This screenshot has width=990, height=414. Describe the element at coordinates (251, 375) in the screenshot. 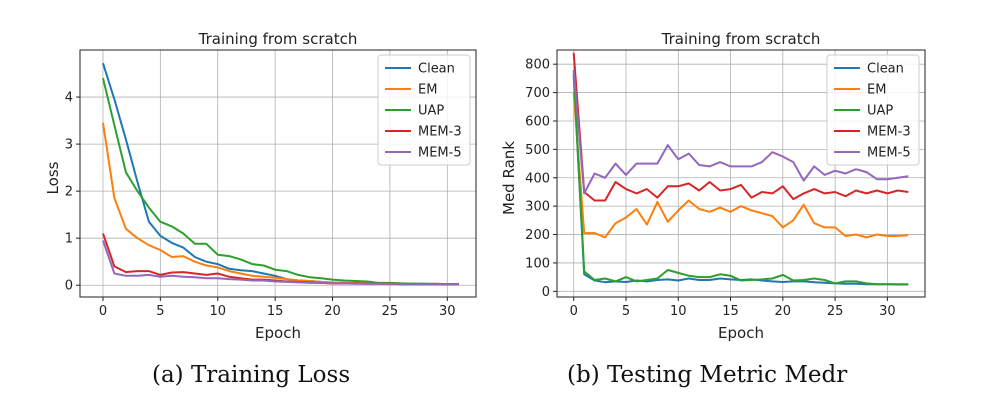

I see `caption-training-loss: (a) Training Loss` at that location.